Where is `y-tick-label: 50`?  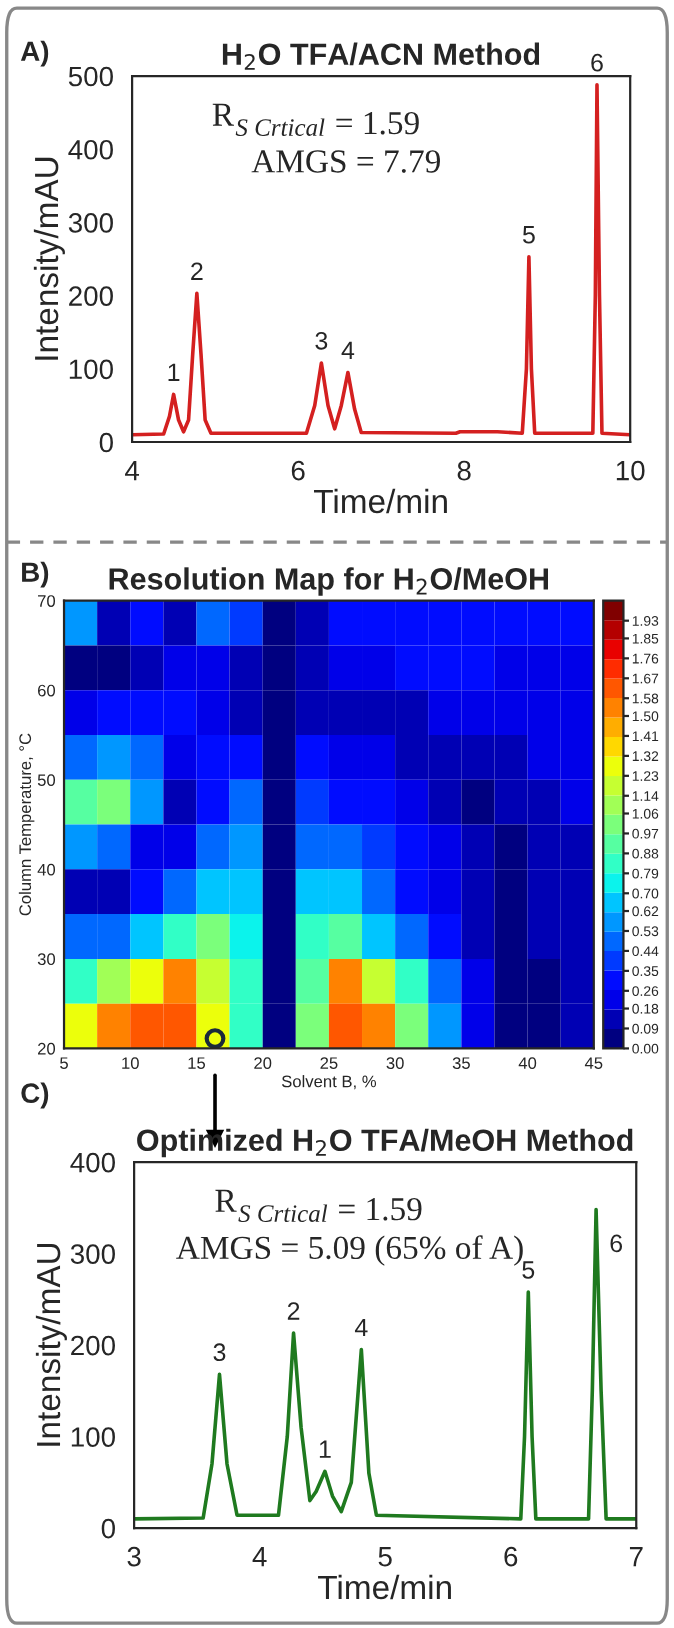
y-tick-label: 50 is located at coordinates (46, 780).